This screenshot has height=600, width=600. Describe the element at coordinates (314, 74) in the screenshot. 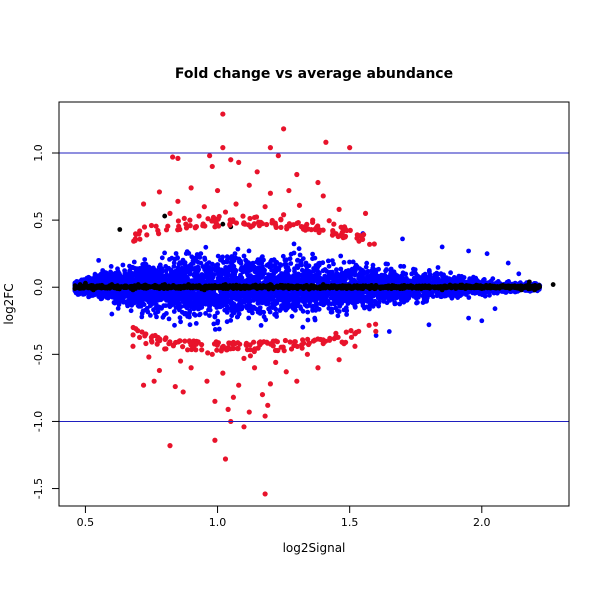

I see `chart-title: Fold change vs average abundance` at that location.